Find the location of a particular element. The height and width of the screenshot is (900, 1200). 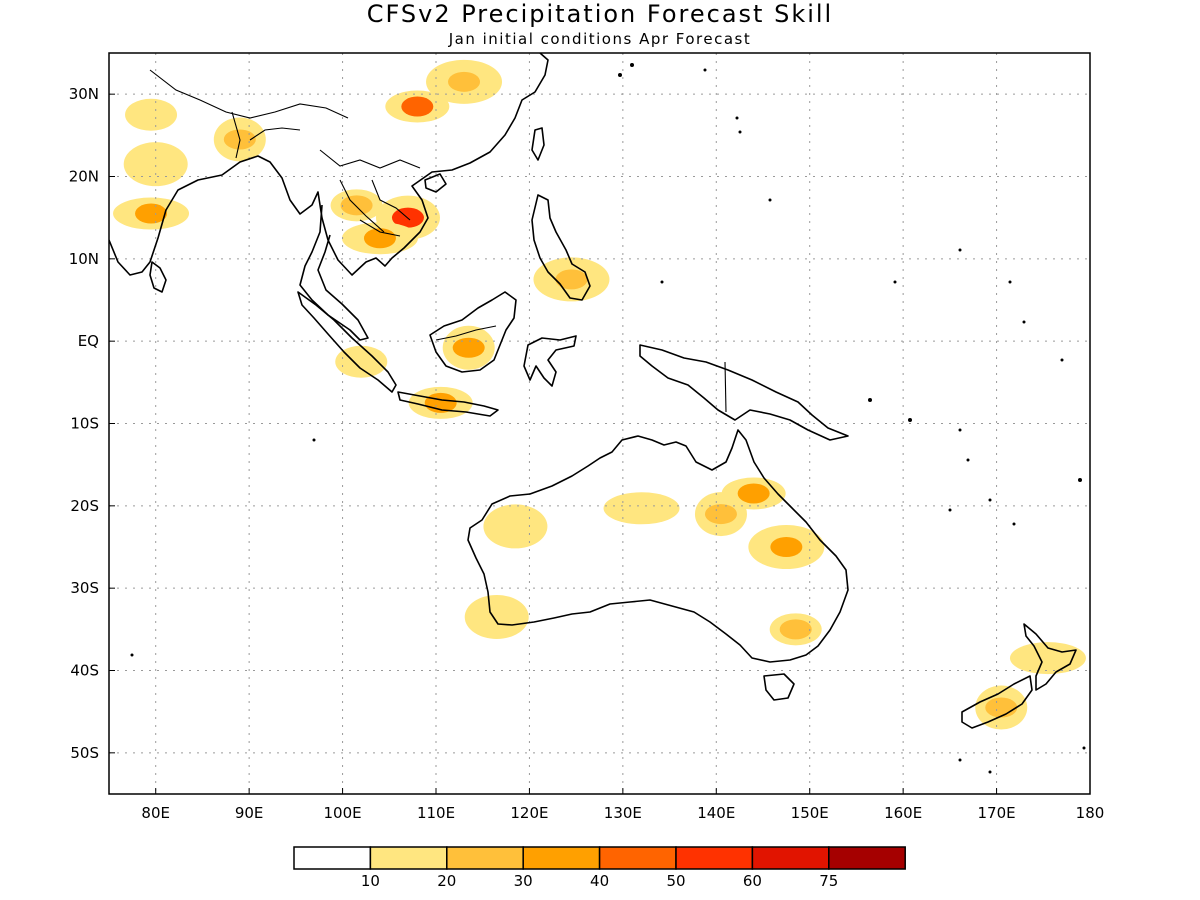

lon-tick-label: 170E is located at coordinates (997, 813).